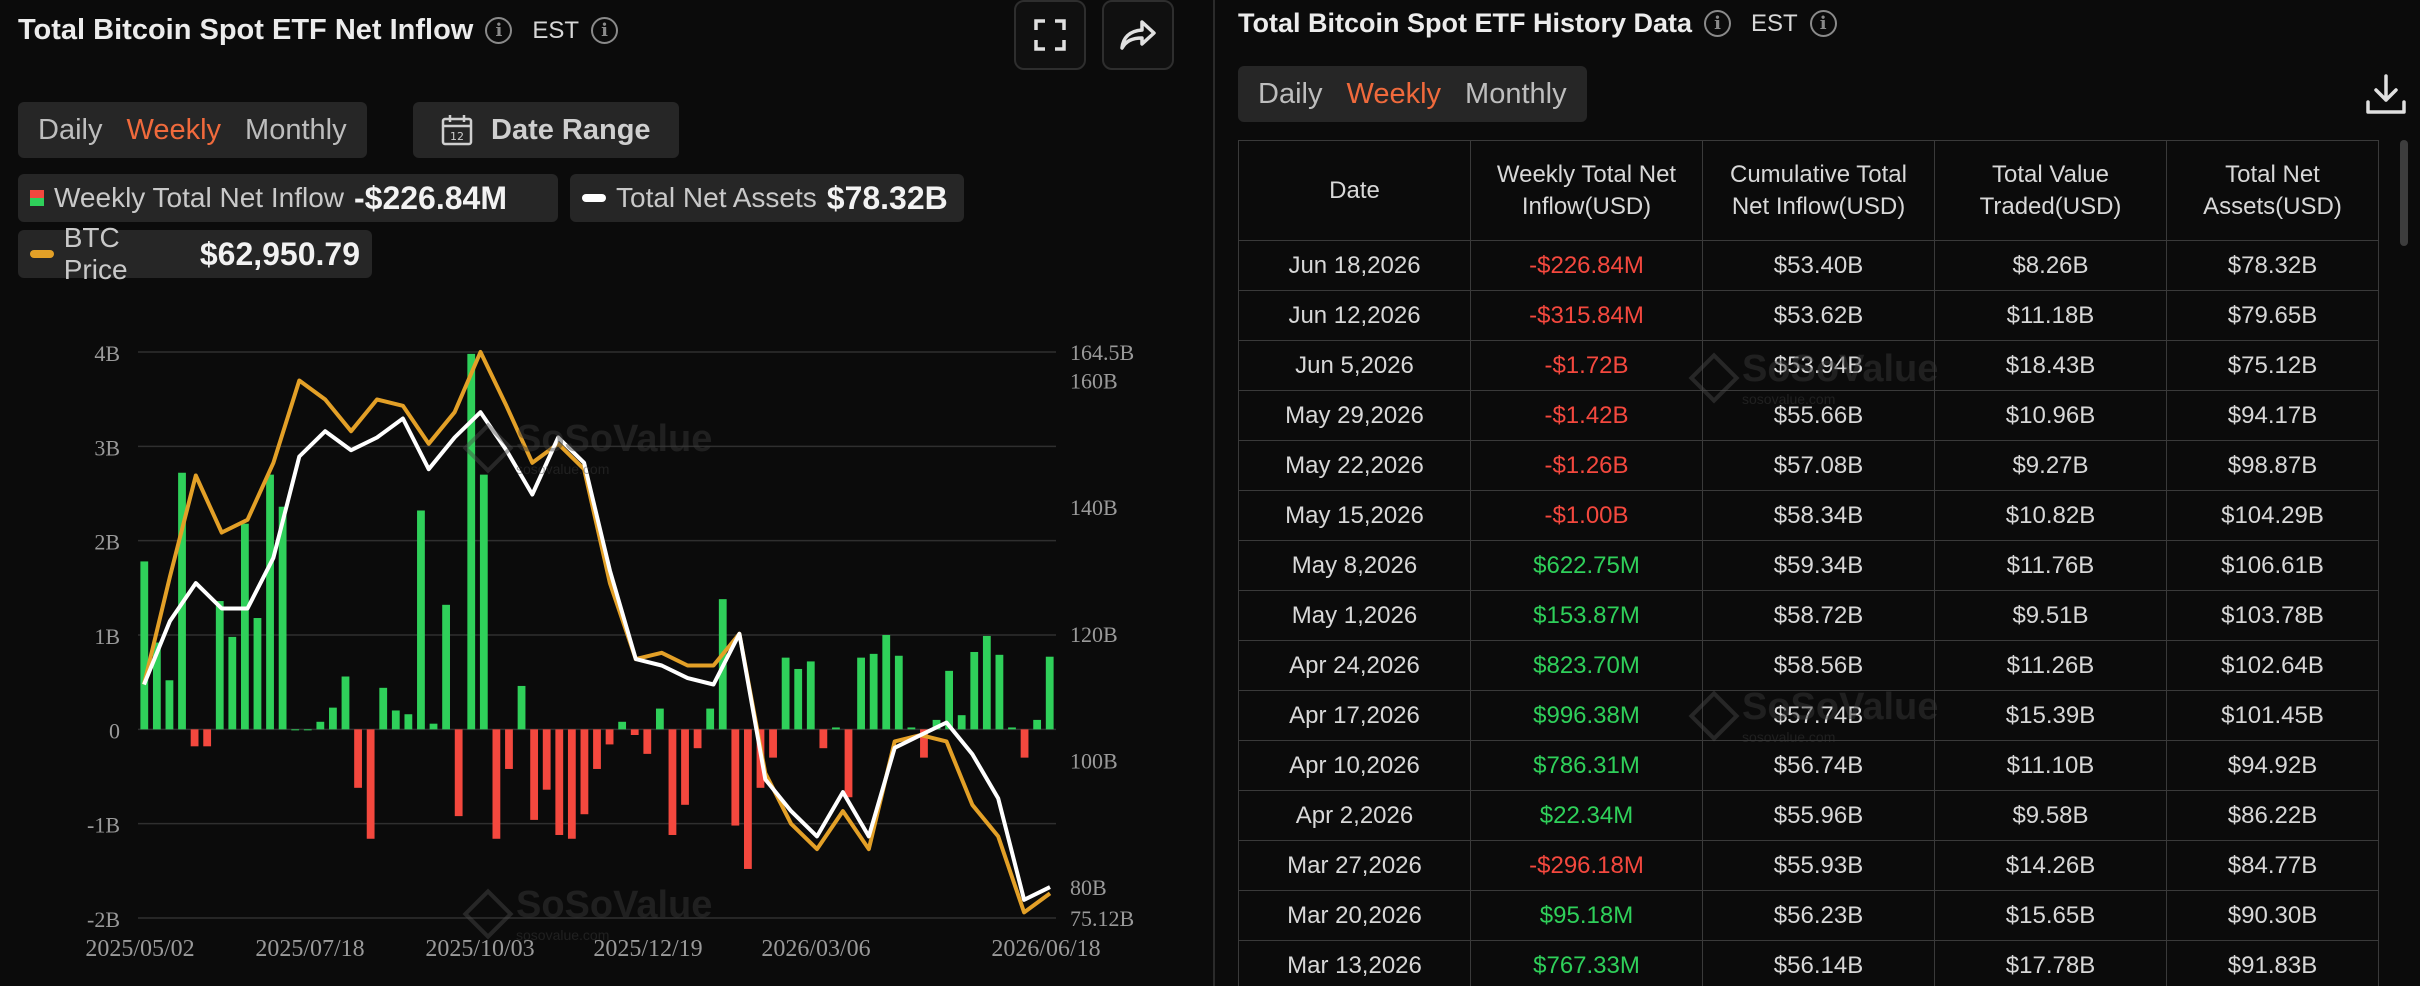  What do you see at coordinates (95, 253) in the screenshot?
I see `legend-btc-label: BTC Price` at bounding box center [95, 253].